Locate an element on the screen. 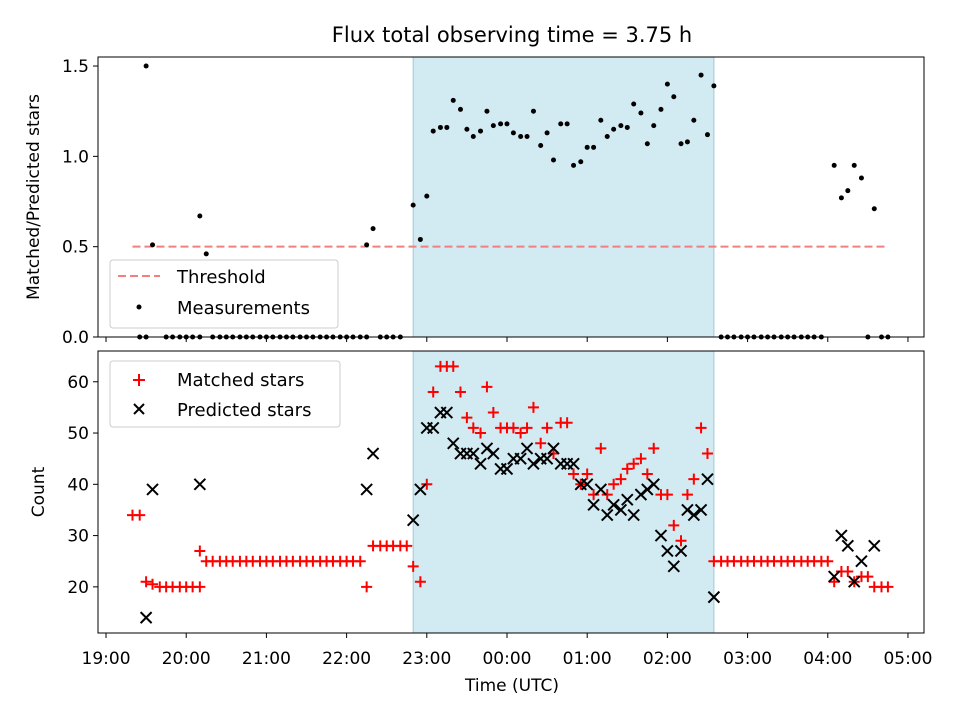  legend-matched-swatch is located at coordinates (139, 380).